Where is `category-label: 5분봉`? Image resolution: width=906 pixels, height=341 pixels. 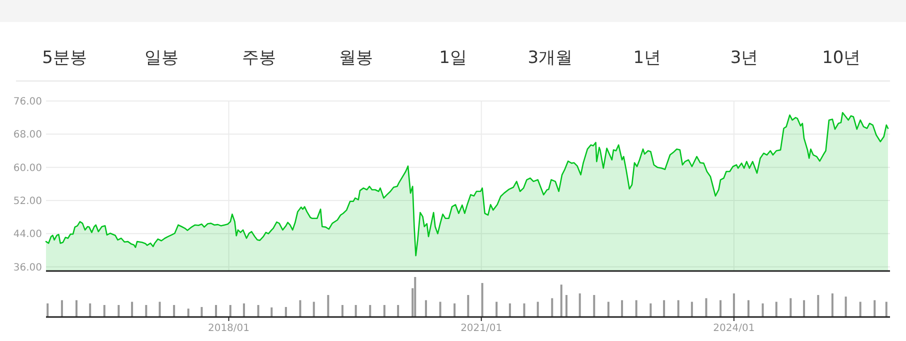
category-label: 5분봉 is located at coordinates (64, 58).